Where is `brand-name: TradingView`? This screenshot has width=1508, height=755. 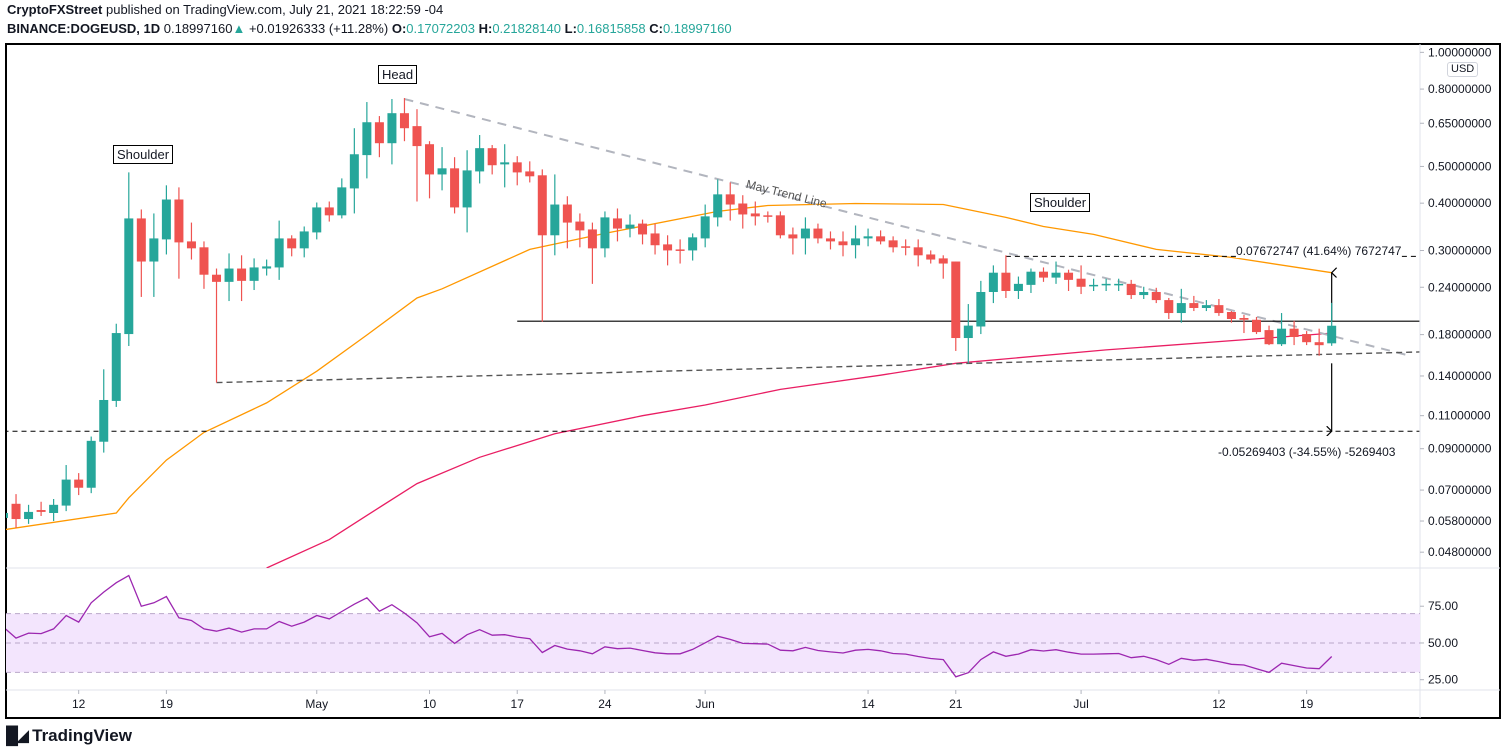 brand-name: TradingView is located at coordinates (82, 735).